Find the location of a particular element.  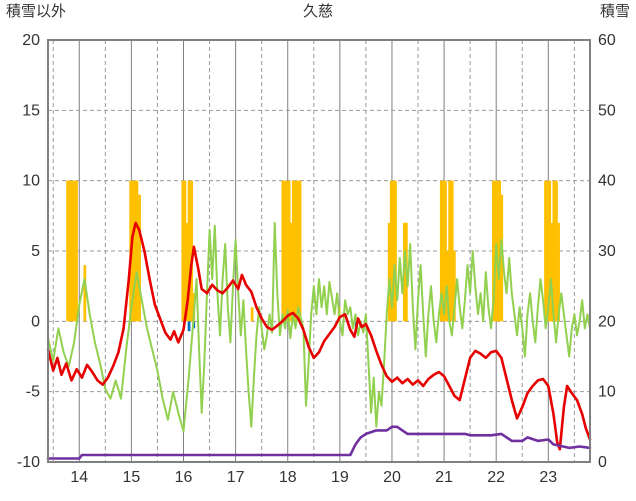

right-axis-tick-label: 50 is located at coordinates (607, 110).